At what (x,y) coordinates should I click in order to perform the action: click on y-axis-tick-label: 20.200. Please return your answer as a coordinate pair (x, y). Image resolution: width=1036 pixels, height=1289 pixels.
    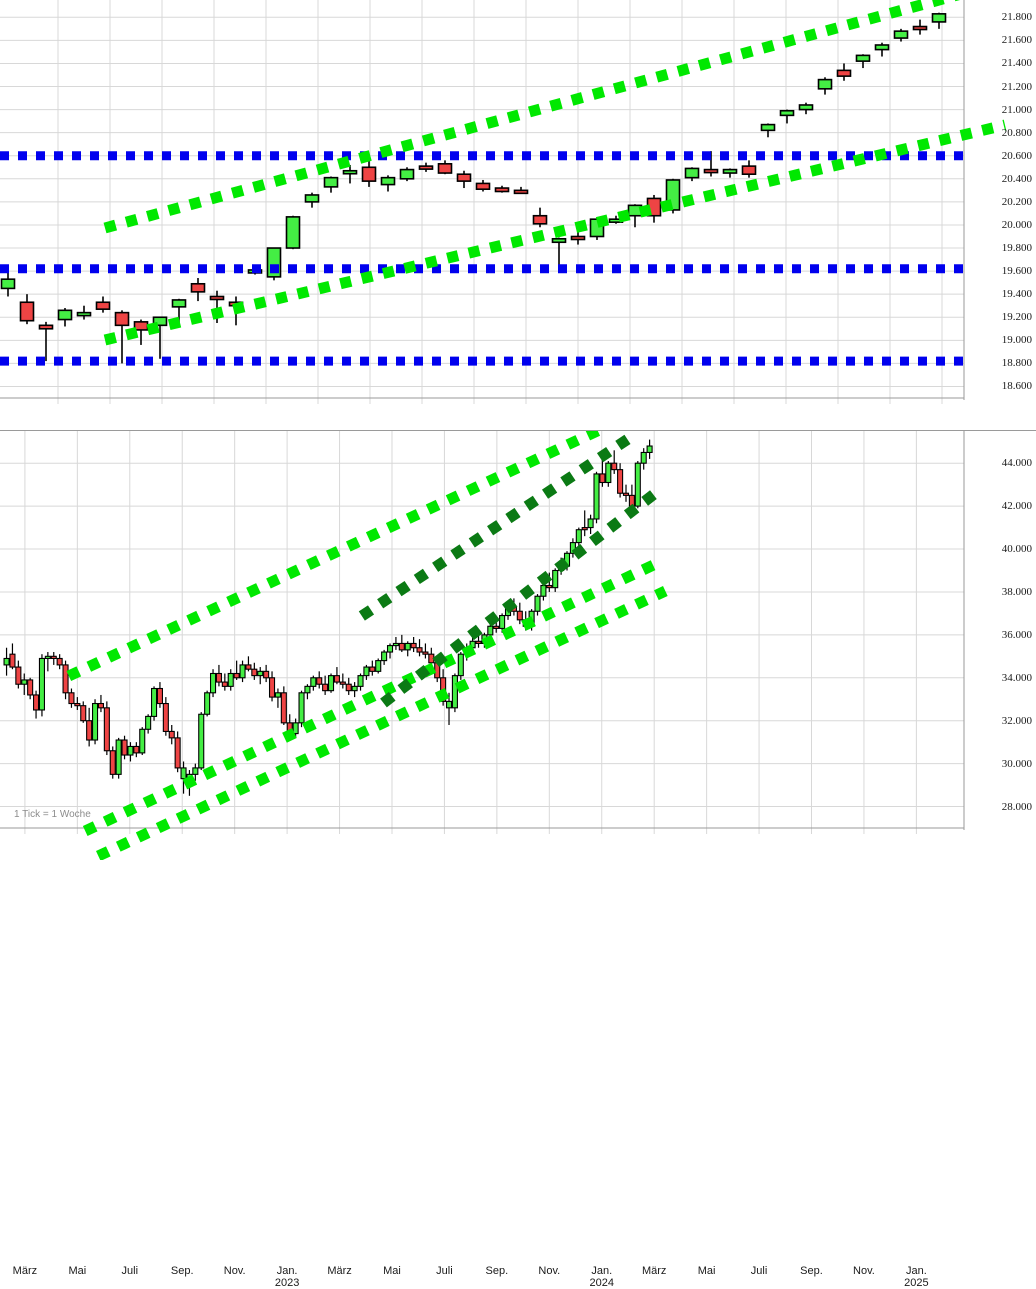
    Looking at the image, I should click on (1016, 201).